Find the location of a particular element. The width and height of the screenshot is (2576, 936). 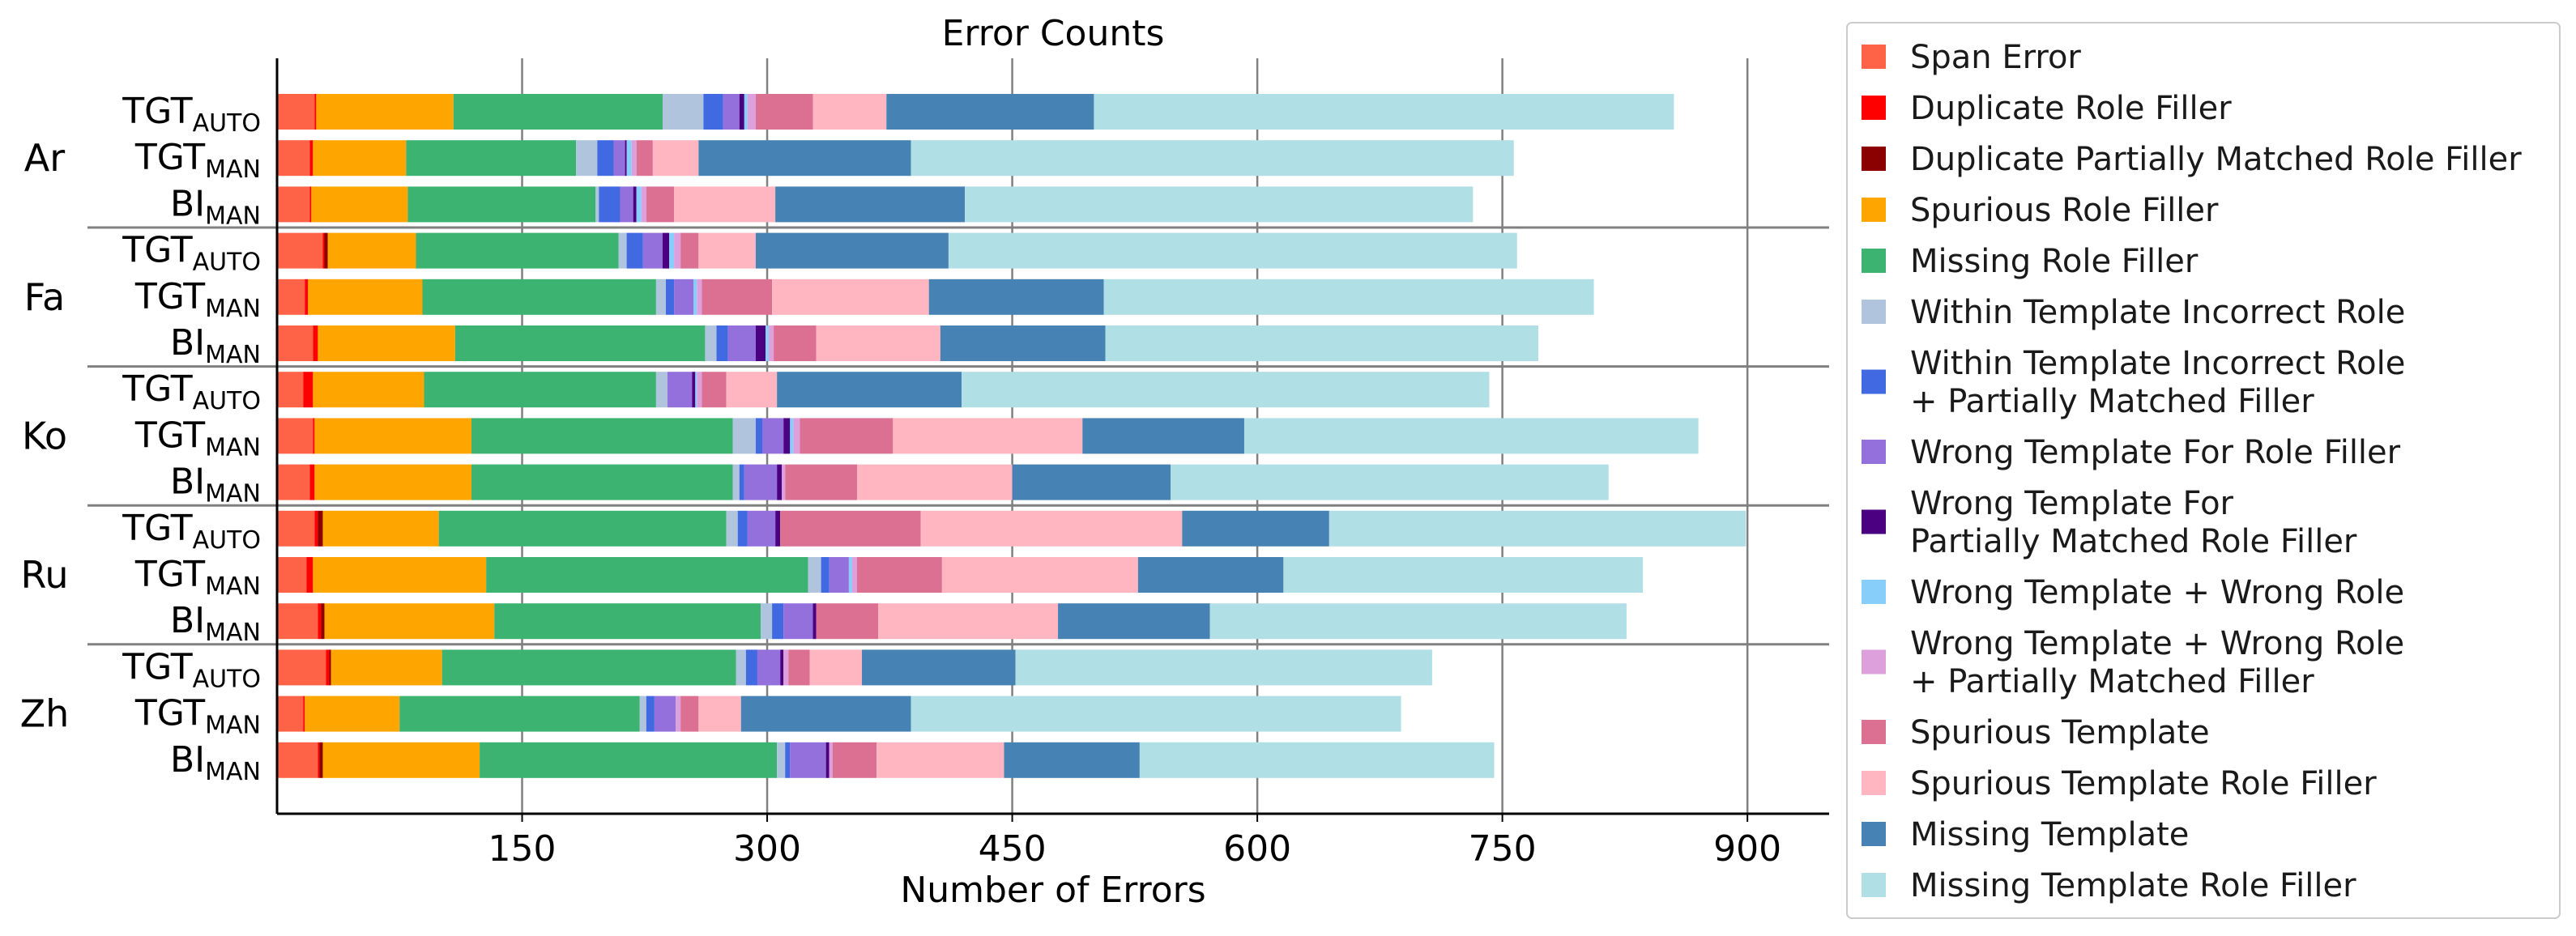

row-label: BIMAN is located at coordinates (216, 623).